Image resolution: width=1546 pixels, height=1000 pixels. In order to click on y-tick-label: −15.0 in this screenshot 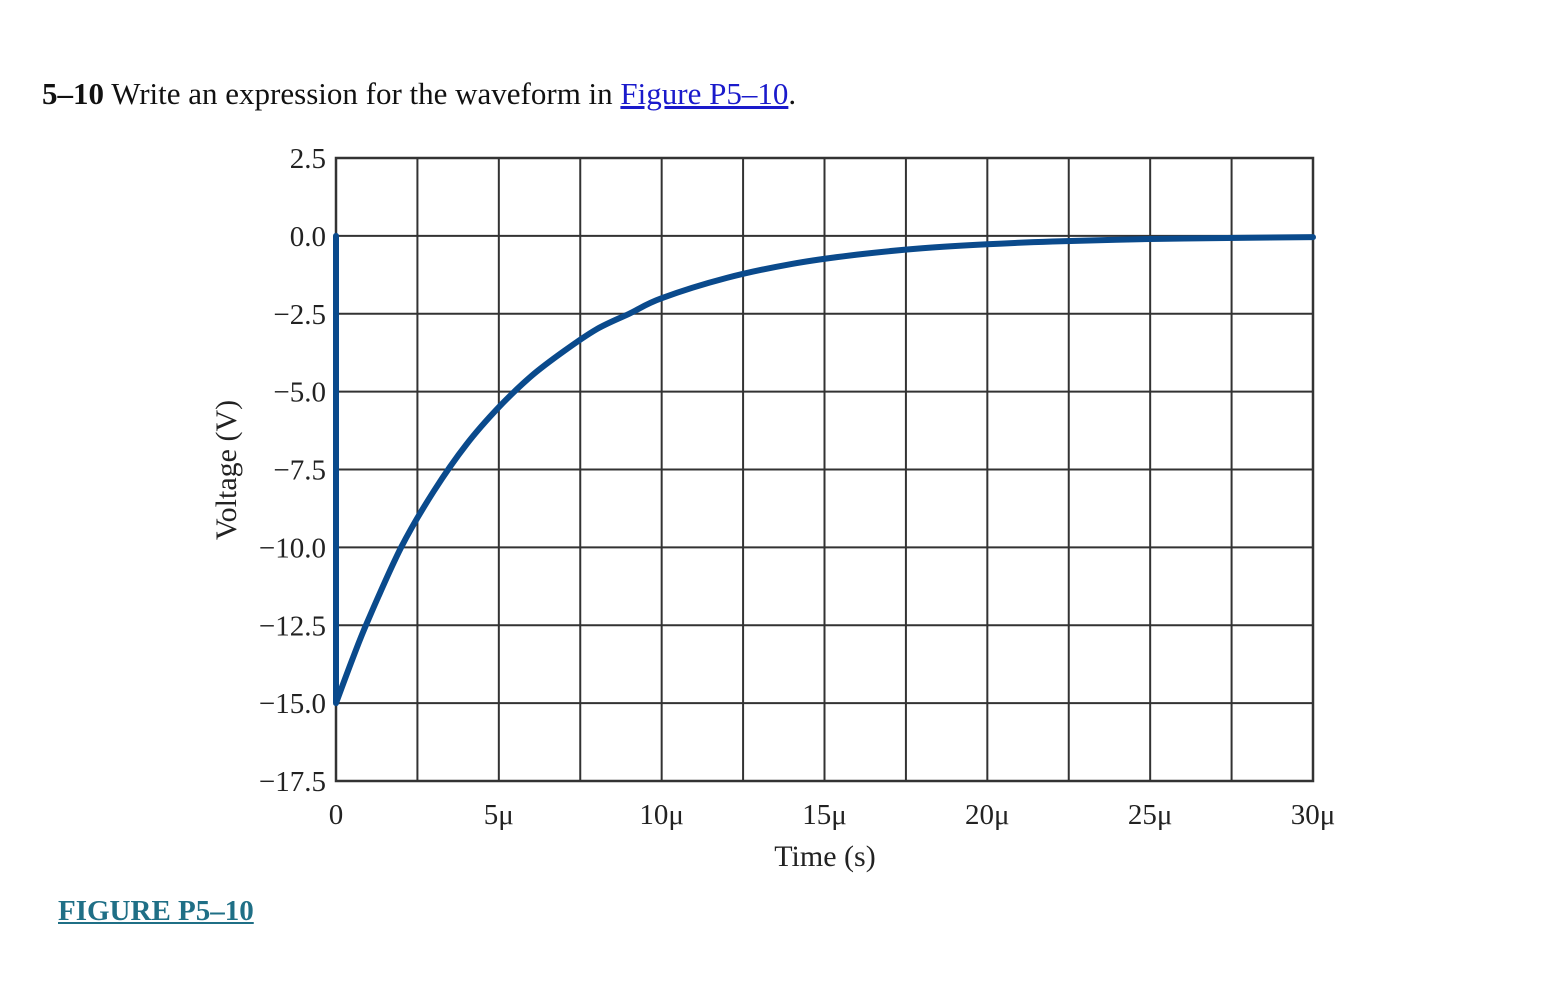, I will do `click(292, 704)`.